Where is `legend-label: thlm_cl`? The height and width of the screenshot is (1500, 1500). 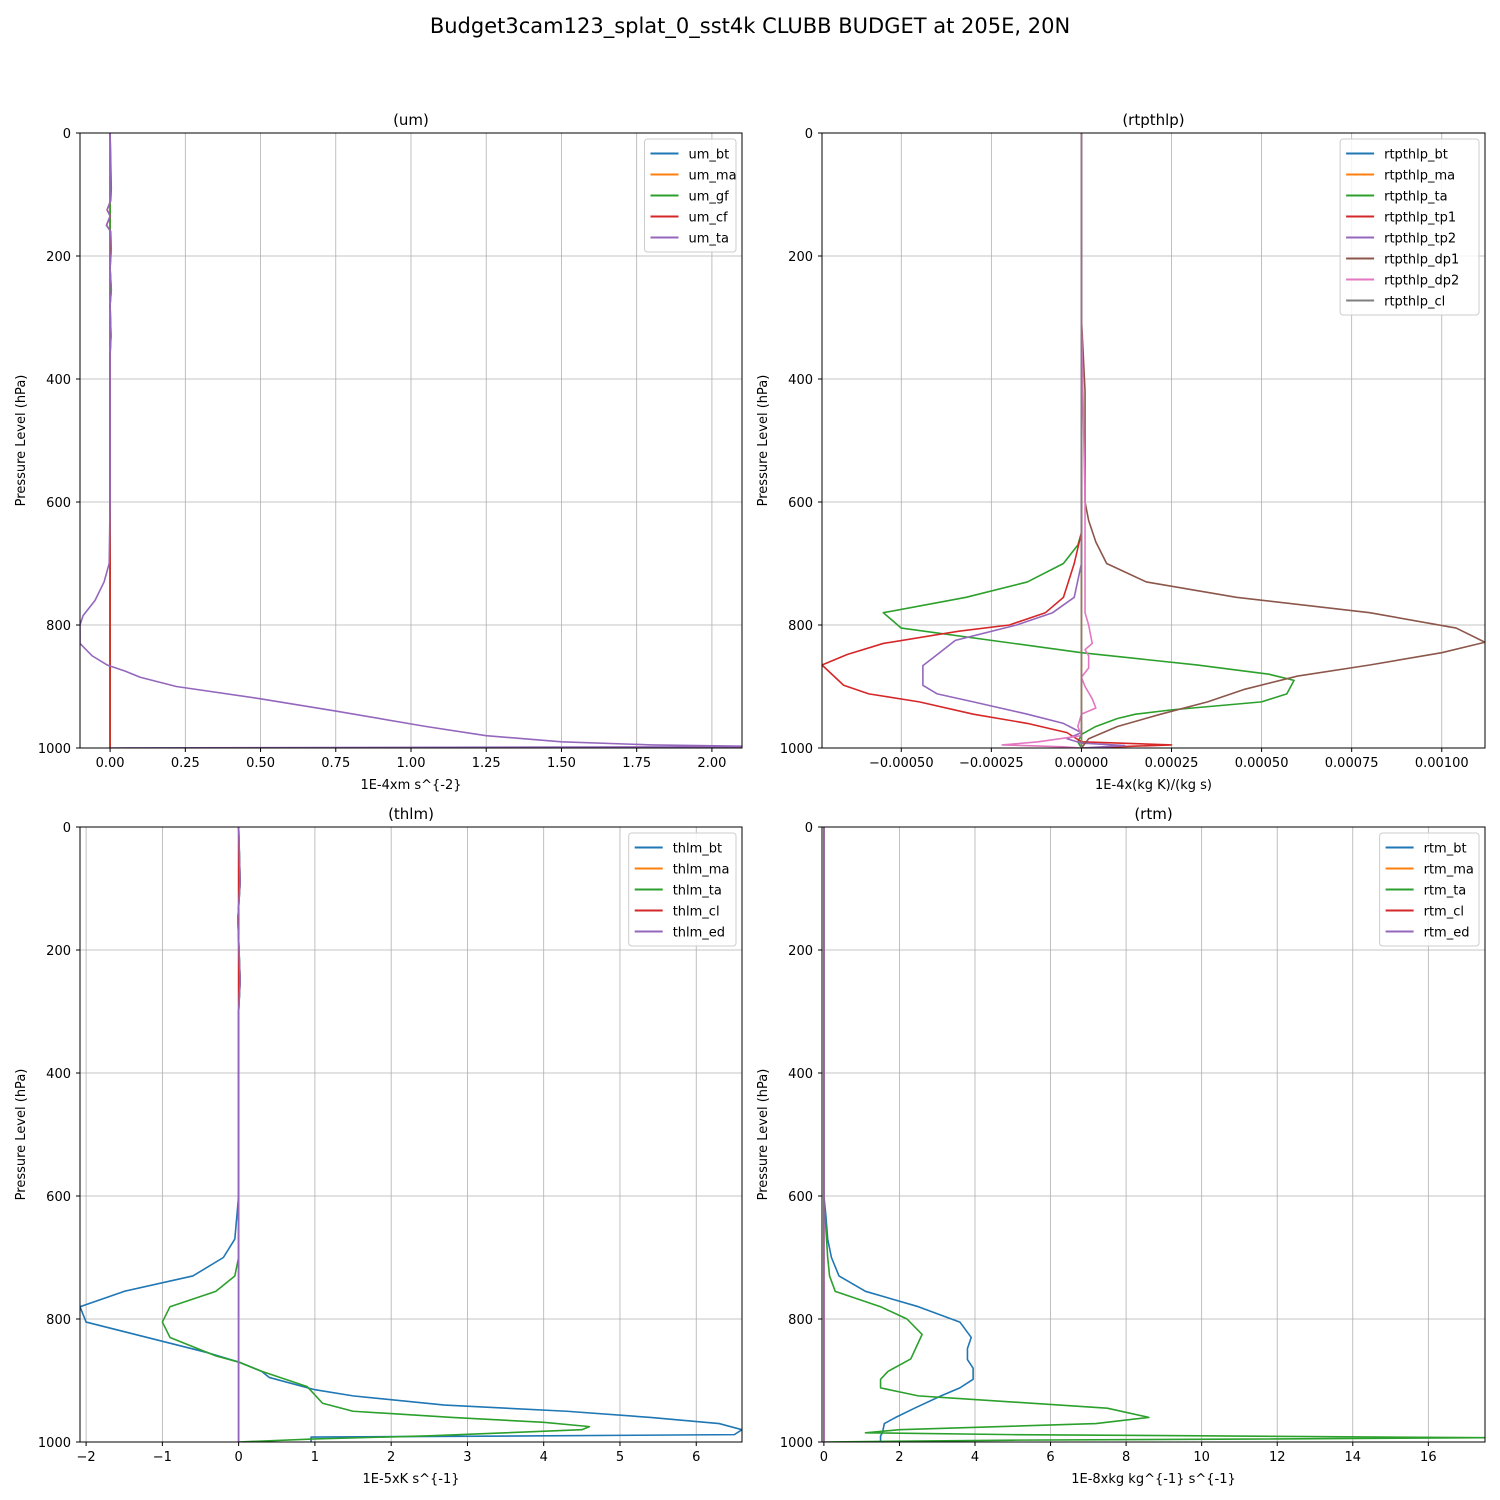 legend-label: thlm_cl is located at coordinates (696, 912).